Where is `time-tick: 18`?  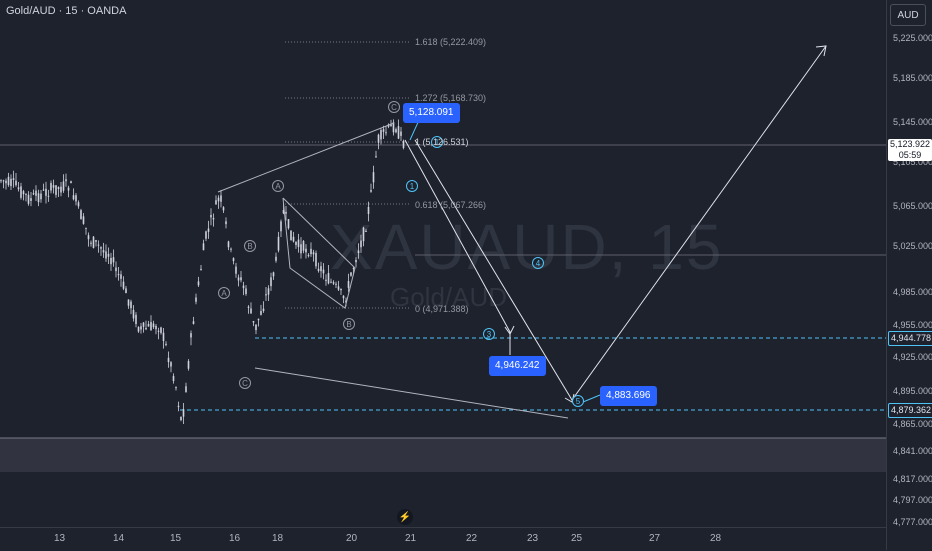 time-tick: 18 is located at coordinates (278, 538).